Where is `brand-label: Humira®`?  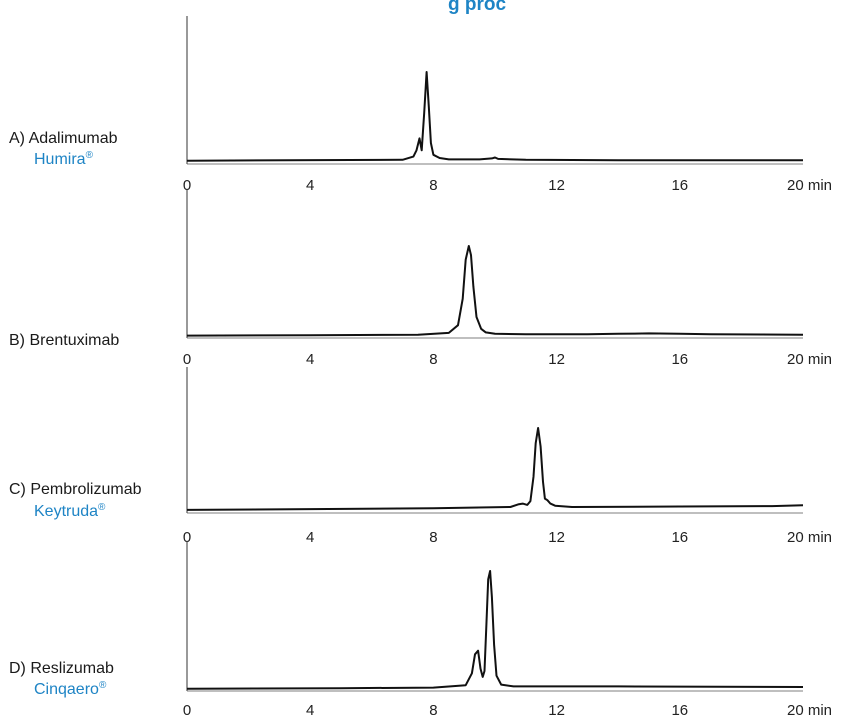 brand-label: Humira® is located at coordinates (64, 159).